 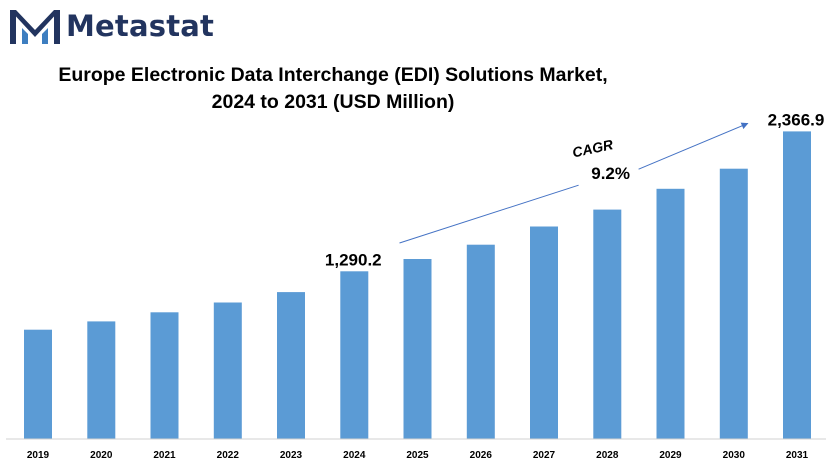 What do you see at coordinates (353, 259) in the screenshot?
I see `data-label-2024: 1,290.2` at bounding box center [353, 259].